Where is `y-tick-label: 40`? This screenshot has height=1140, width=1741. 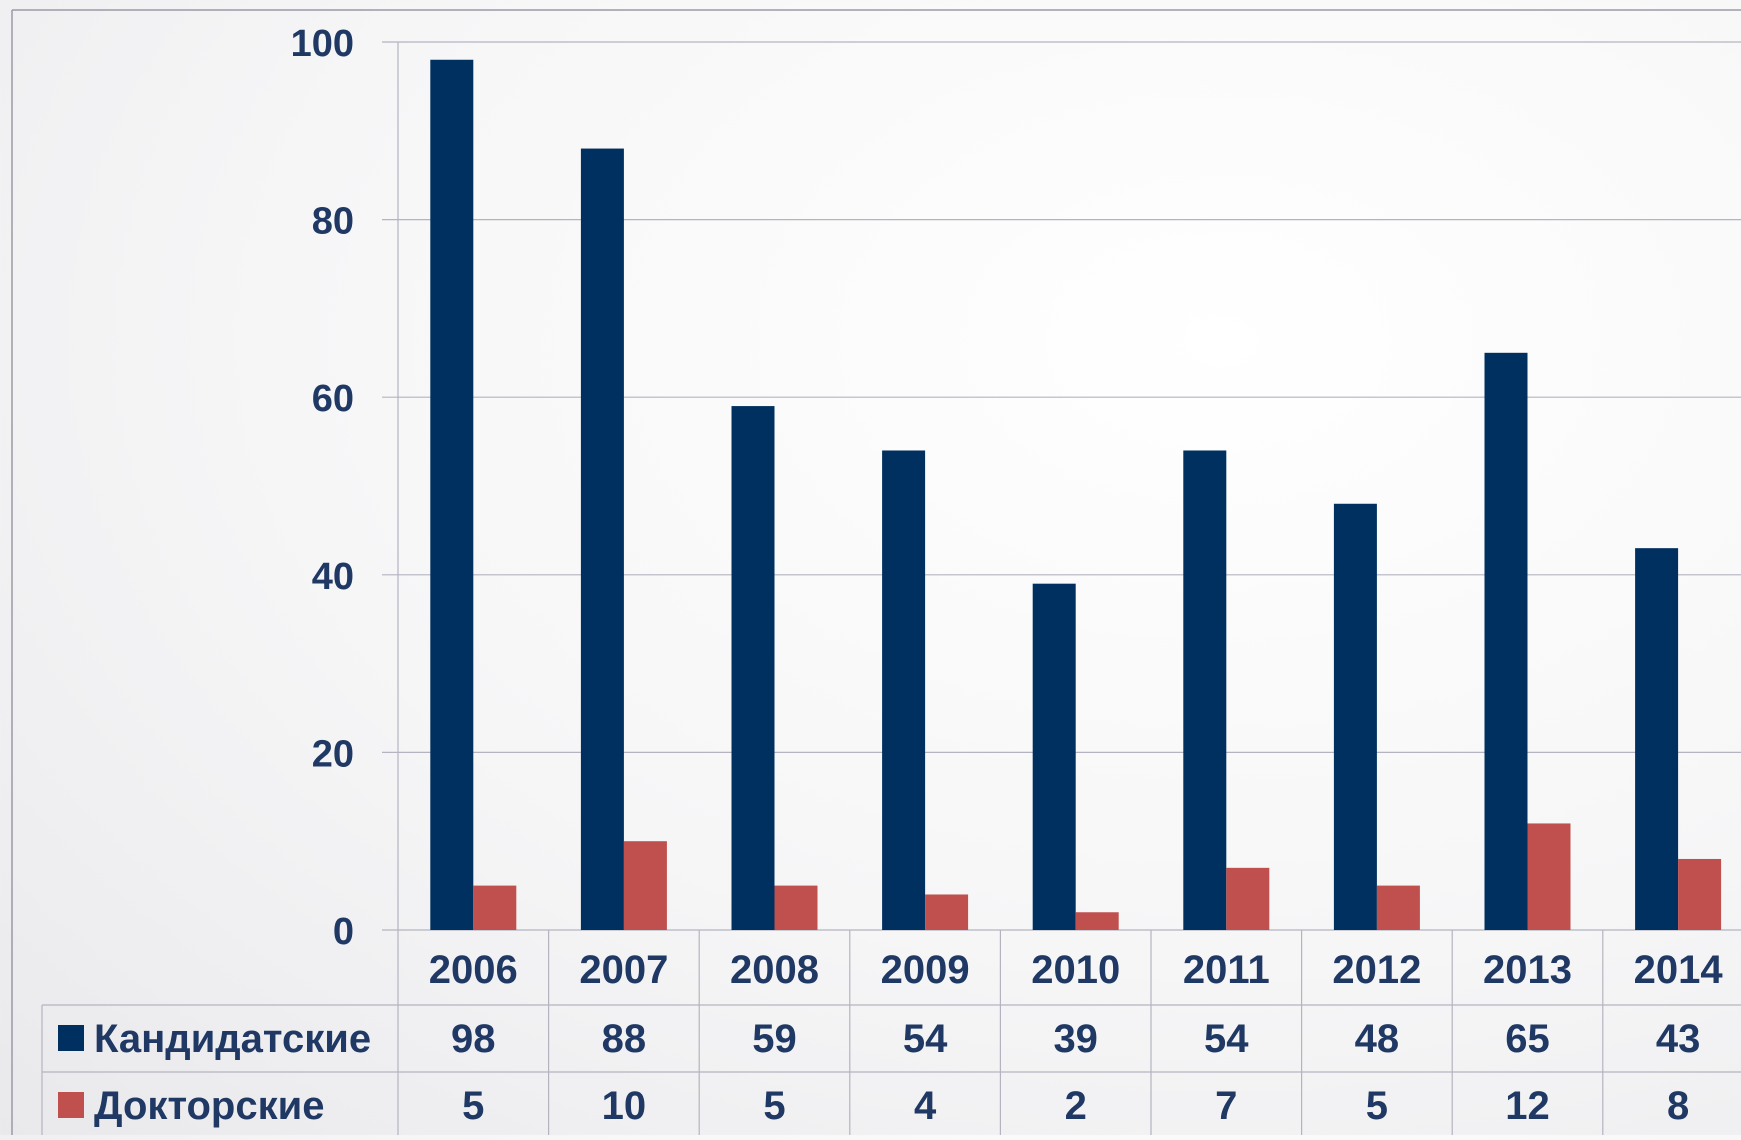
y-tick-label: 40 is located at coordinates (333, 577).